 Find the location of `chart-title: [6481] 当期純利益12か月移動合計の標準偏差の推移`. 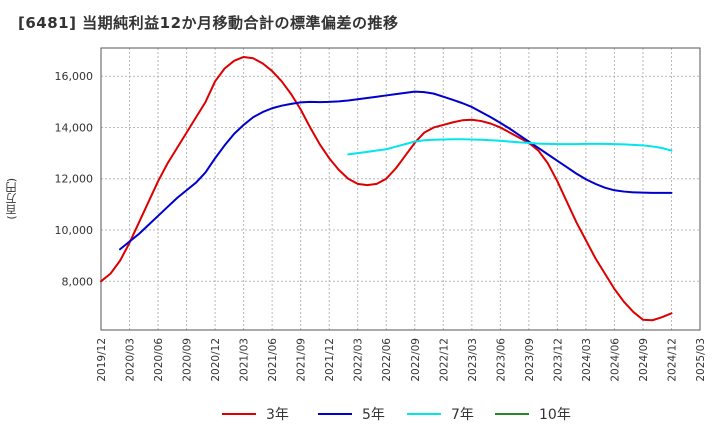

chart-title: [6481] 当期純利益12か月移動合計の標準偏差の推移 is located at coordinates (208, 23).